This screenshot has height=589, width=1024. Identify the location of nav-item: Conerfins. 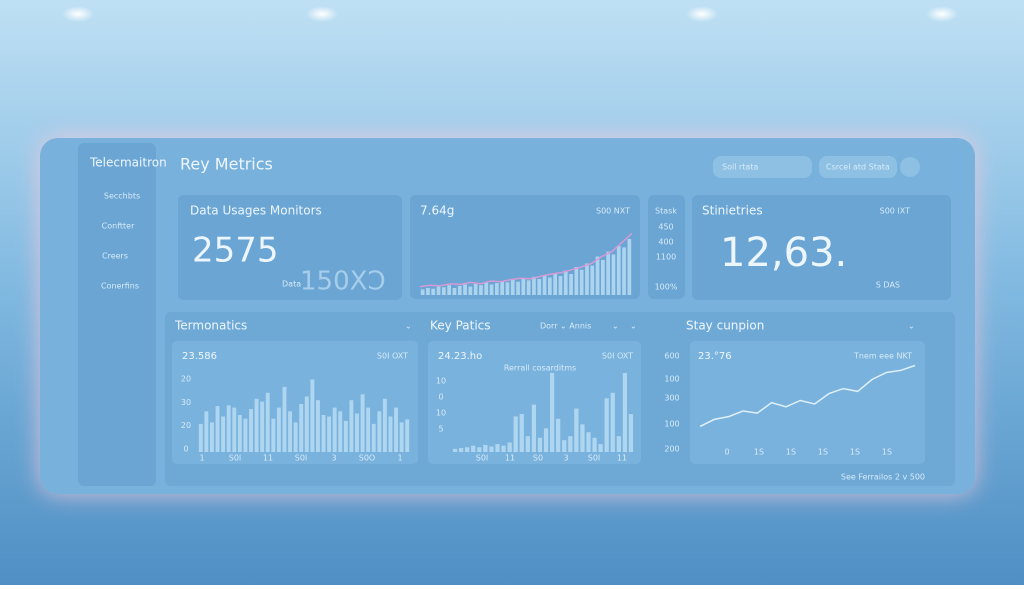
(120, 286).